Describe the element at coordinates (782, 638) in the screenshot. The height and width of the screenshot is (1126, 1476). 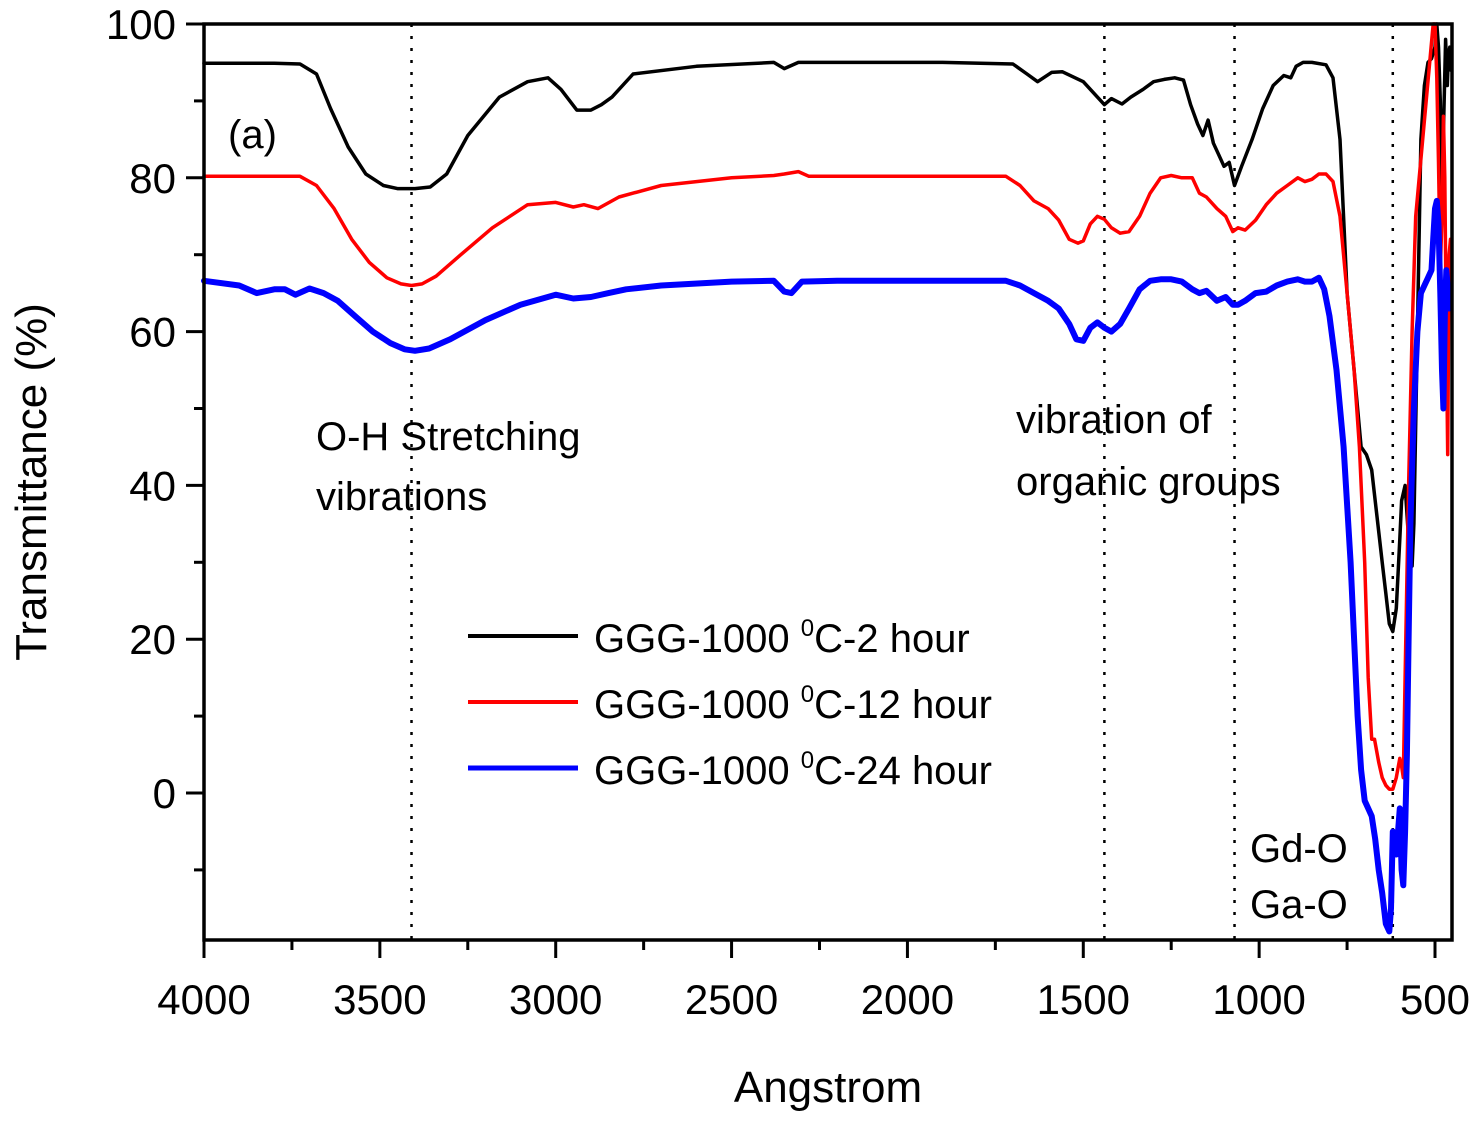
I see `legend-label-0: GGG-1000 0C-2 hour` at that location.